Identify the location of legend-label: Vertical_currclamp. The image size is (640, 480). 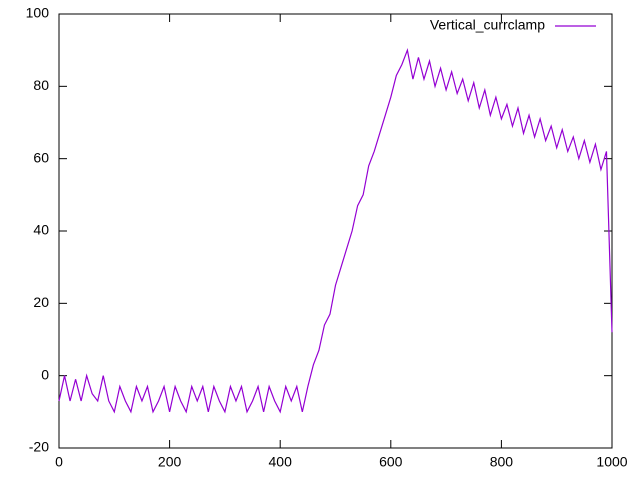
(487, 25).